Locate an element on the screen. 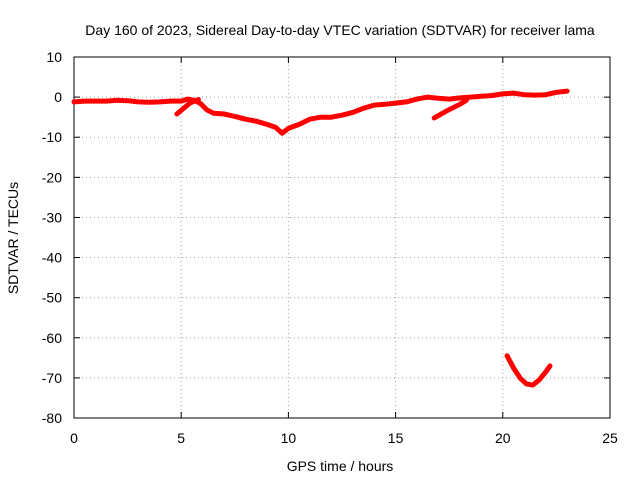 Image resolution: width=640 pixels, height=480 pixels. x-tick-label: 0 is located at coordinates (74, 438).